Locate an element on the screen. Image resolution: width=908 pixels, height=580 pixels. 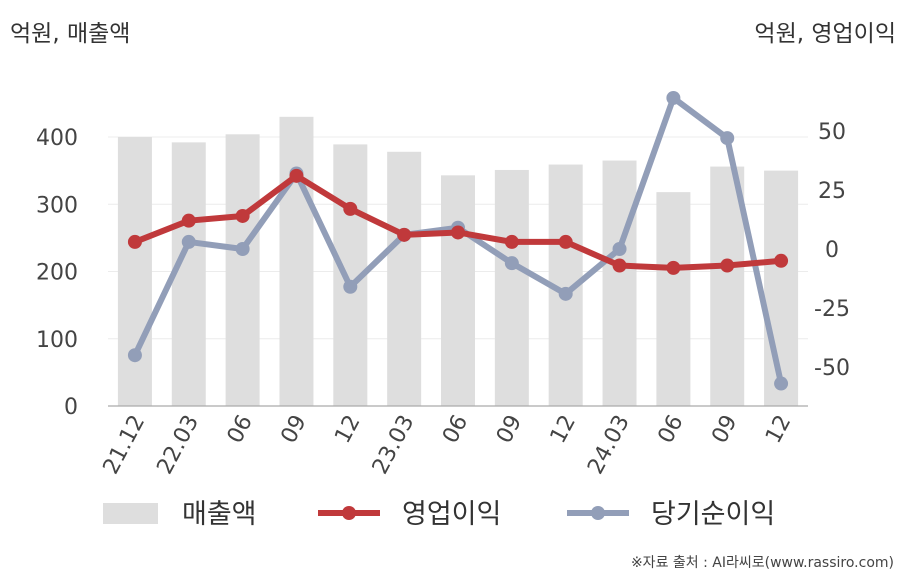
x-tick-label: 22.03 is located at coordinates (178, 444).